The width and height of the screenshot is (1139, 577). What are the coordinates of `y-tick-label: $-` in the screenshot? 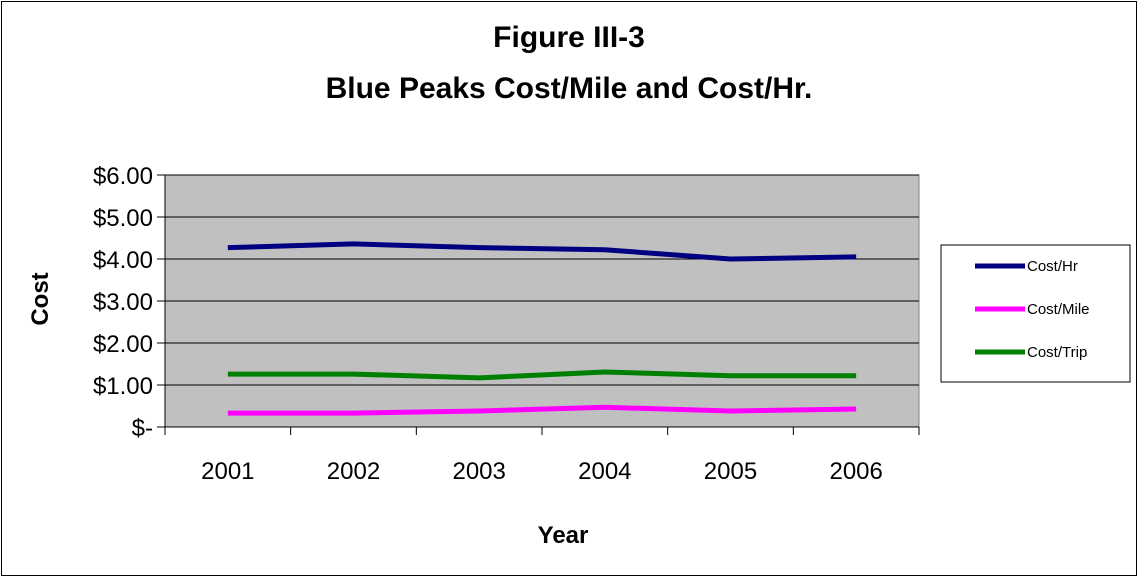 It's located at (142, 428).